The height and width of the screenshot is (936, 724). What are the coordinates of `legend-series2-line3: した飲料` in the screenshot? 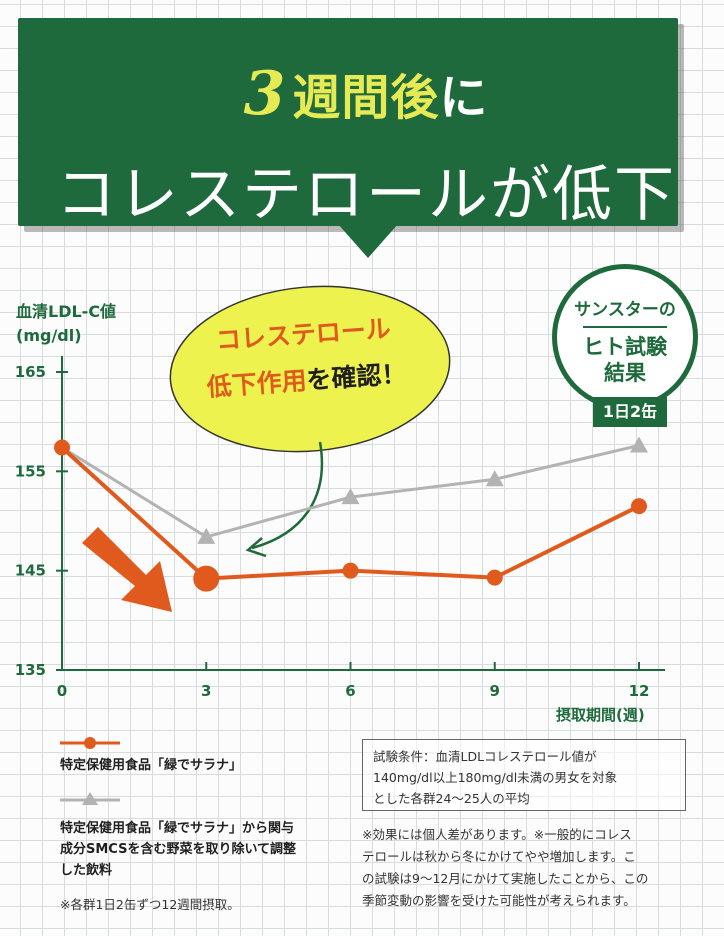 It's located at (86, 870).